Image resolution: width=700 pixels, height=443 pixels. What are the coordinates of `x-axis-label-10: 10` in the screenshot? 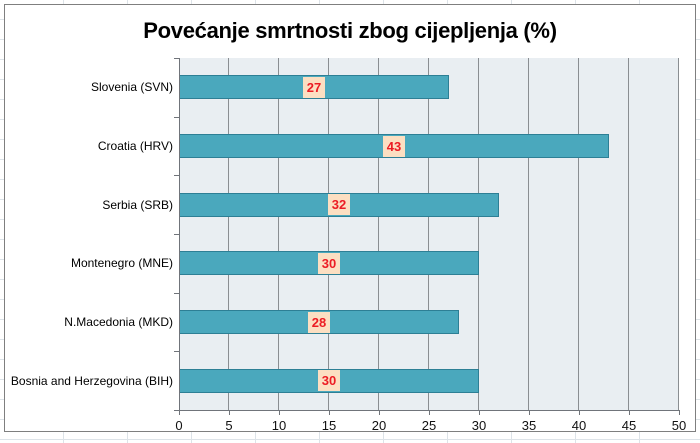 It's located at (279, 425).